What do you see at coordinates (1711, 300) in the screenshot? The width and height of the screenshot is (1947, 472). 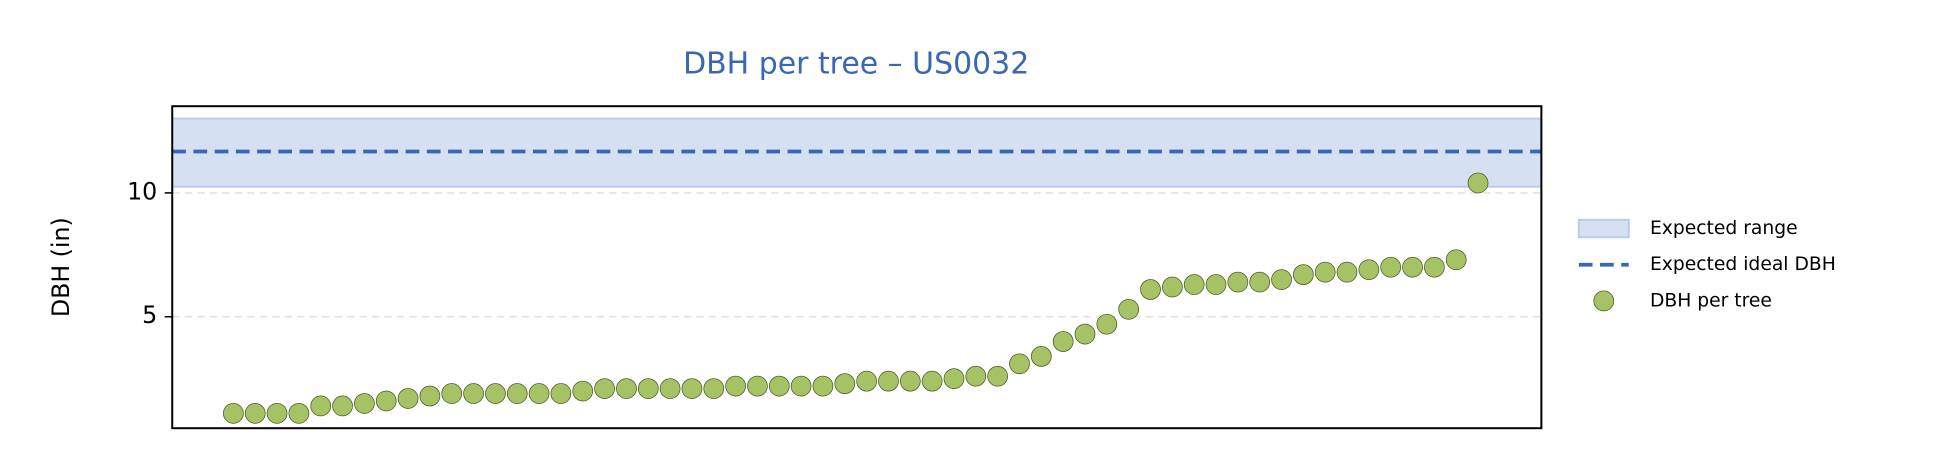 I see `legend-label: DBH per tree` at bounding box center [1711, 300].